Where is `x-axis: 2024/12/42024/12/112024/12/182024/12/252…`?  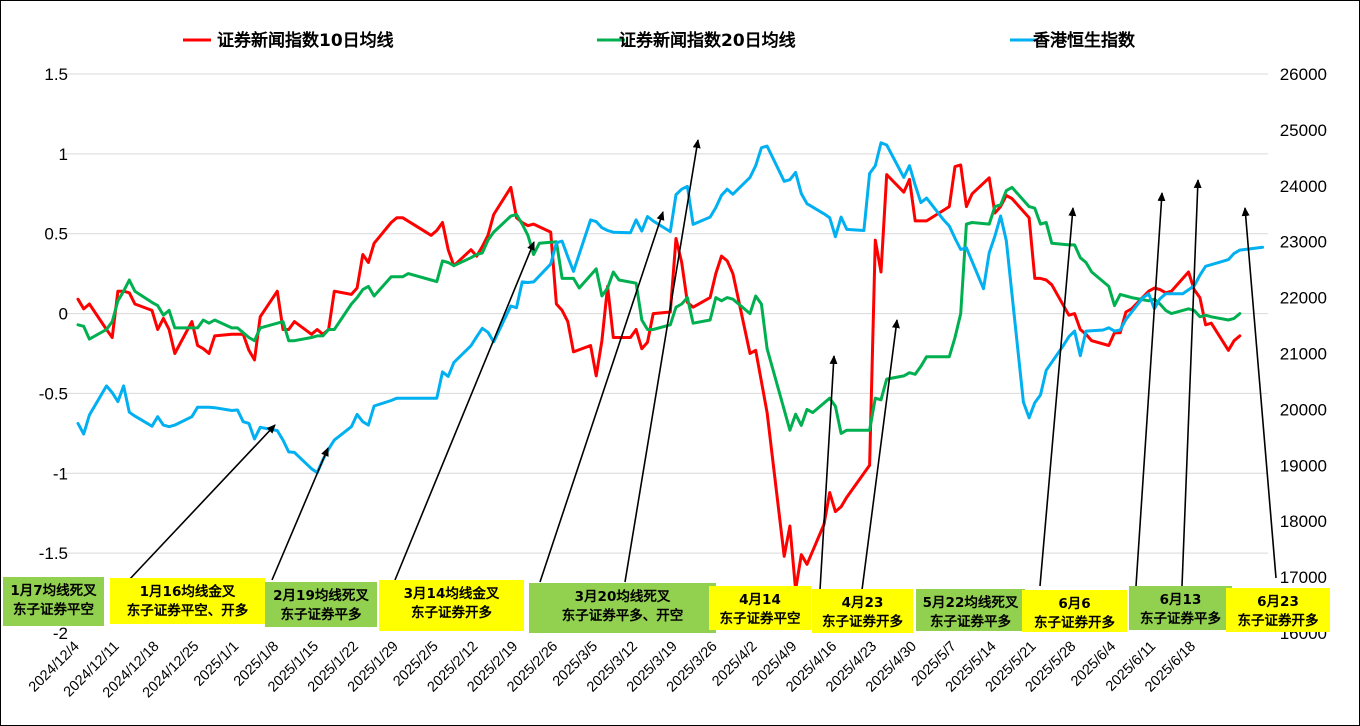 x-axis: 2024/12/42024/12/112024/12/182024/12/252… is located at coordinates (612, 670).